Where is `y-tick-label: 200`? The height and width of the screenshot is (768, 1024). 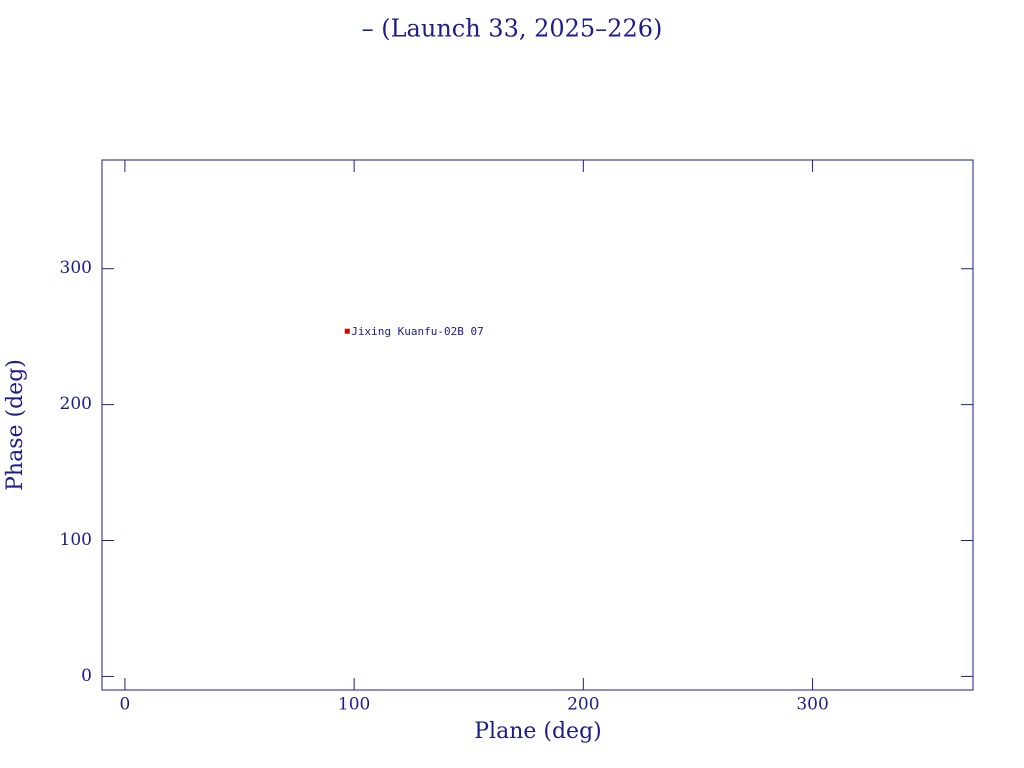
y-tick-label: 200 is located at coordinates (76, 404).